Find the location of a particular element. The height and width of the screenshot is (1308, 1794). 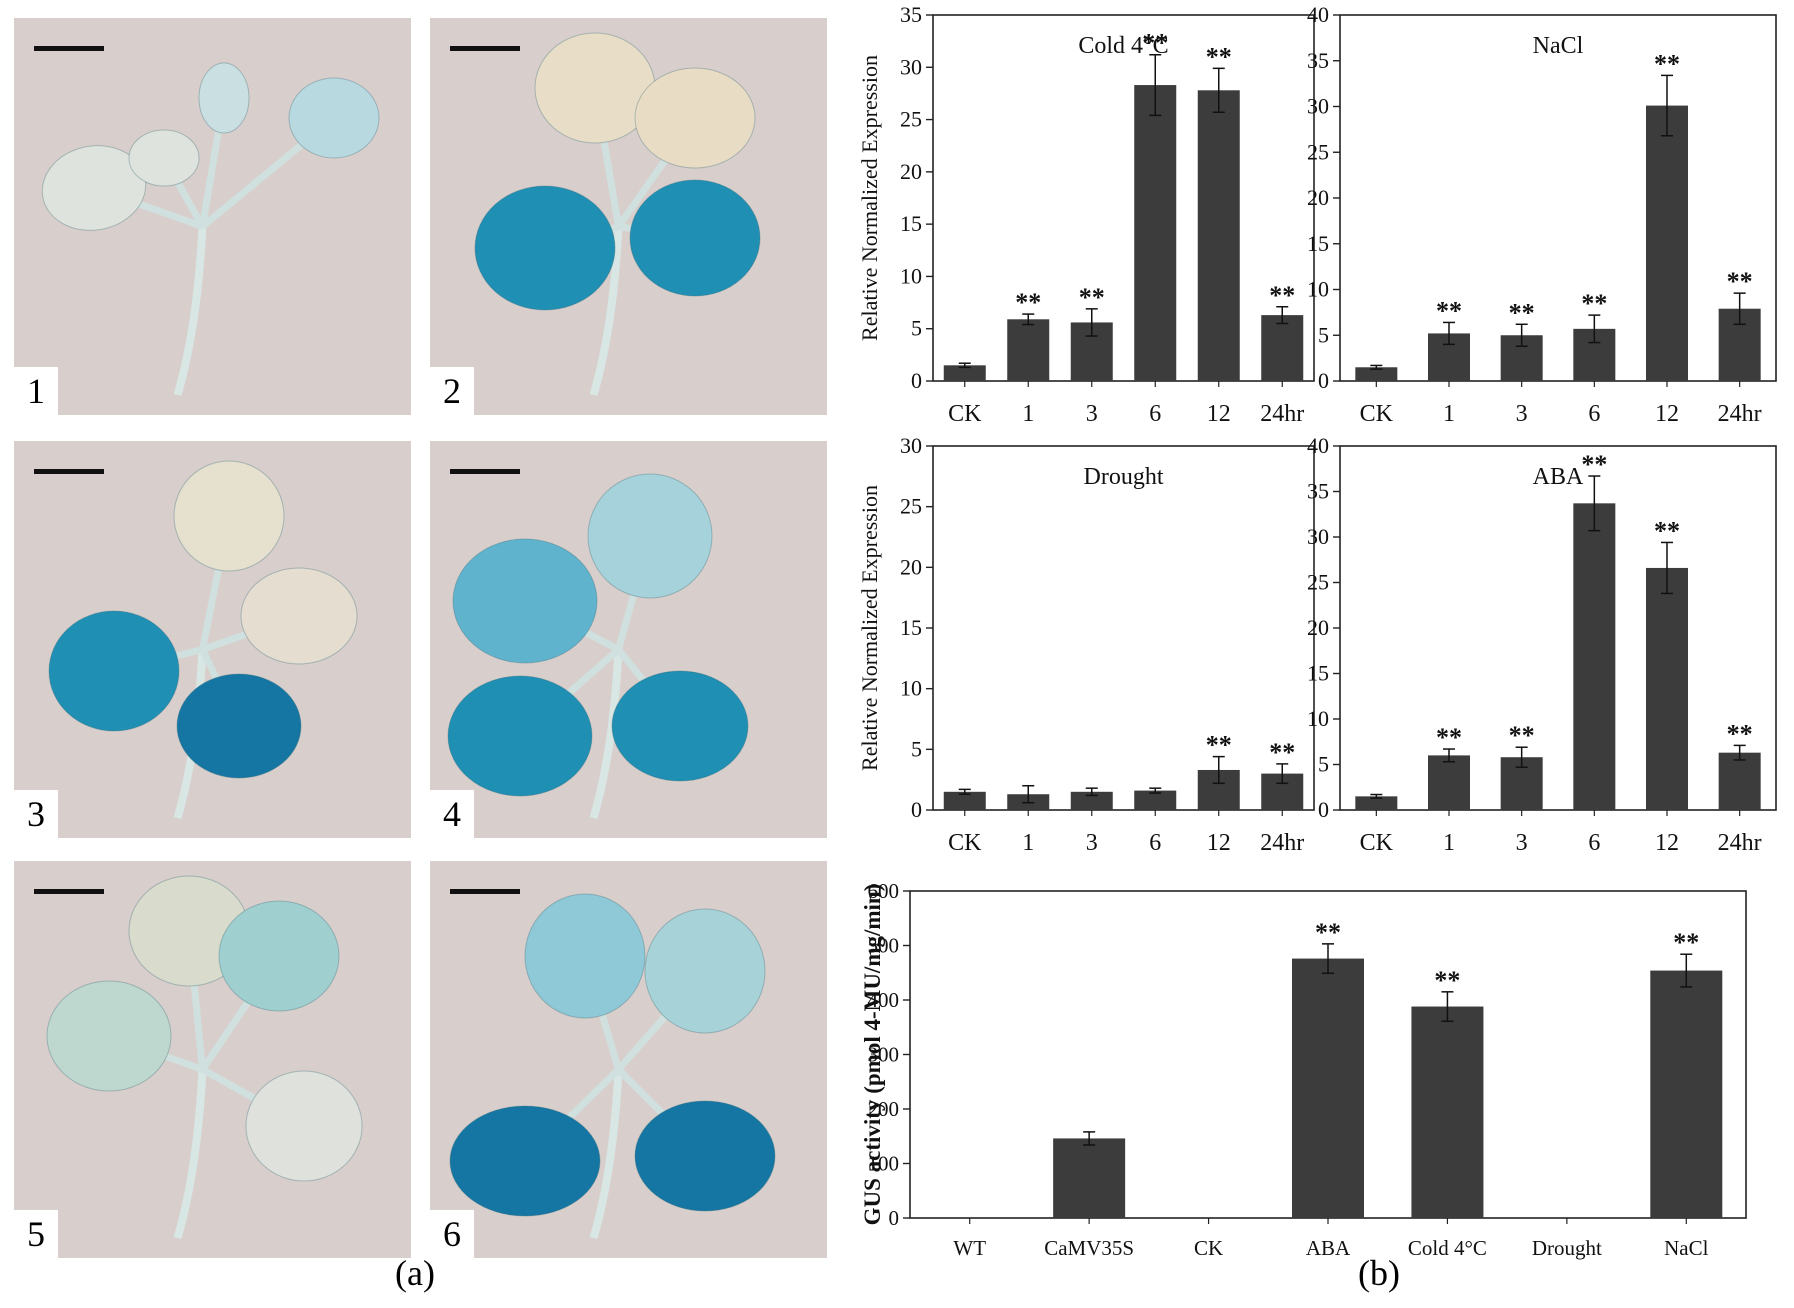

y-tick-label-aba: 15 is located at coordinates (1318, 673).